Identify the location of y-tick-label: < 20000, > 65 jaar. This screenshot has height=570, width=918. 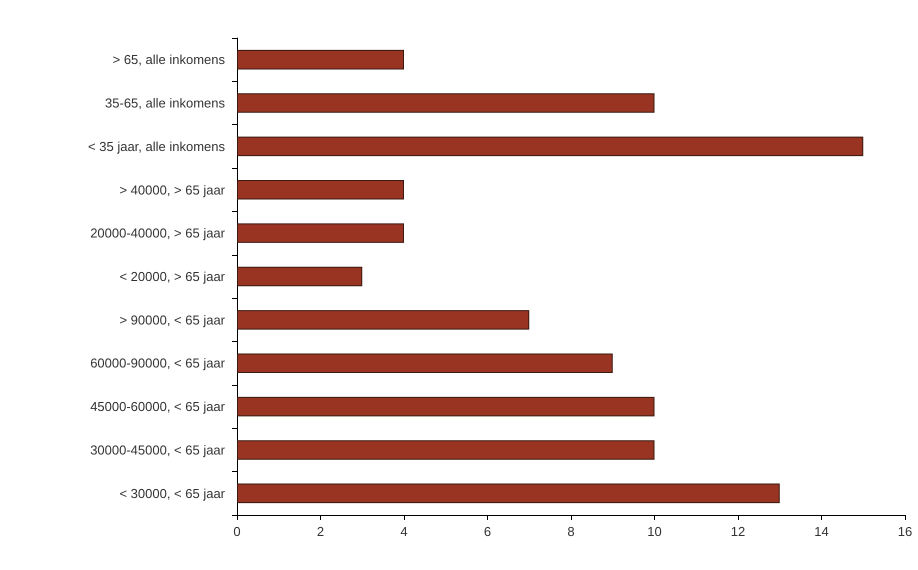
(172, 276).